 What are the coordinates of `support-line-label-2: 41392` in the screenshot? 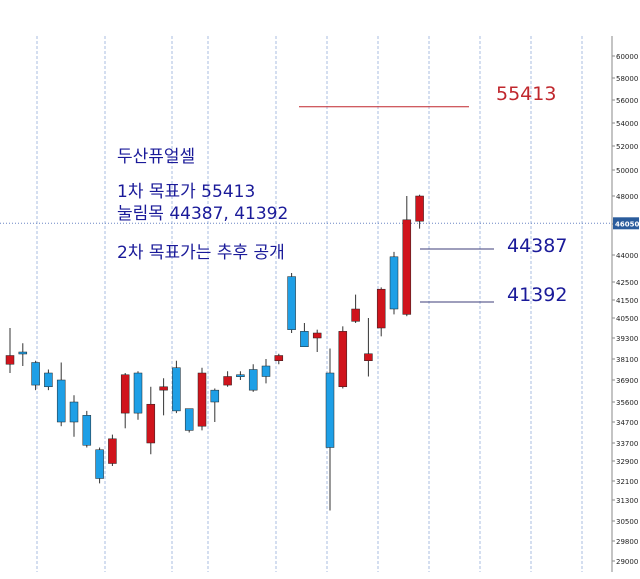 It's located at (537, 295).